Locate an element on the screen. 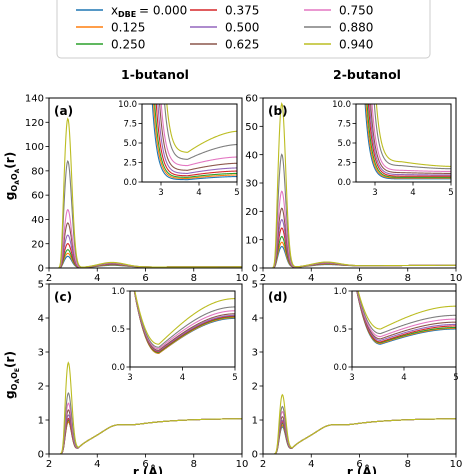  legend-label-1: 0.125 is located at coordinates (128, 28).